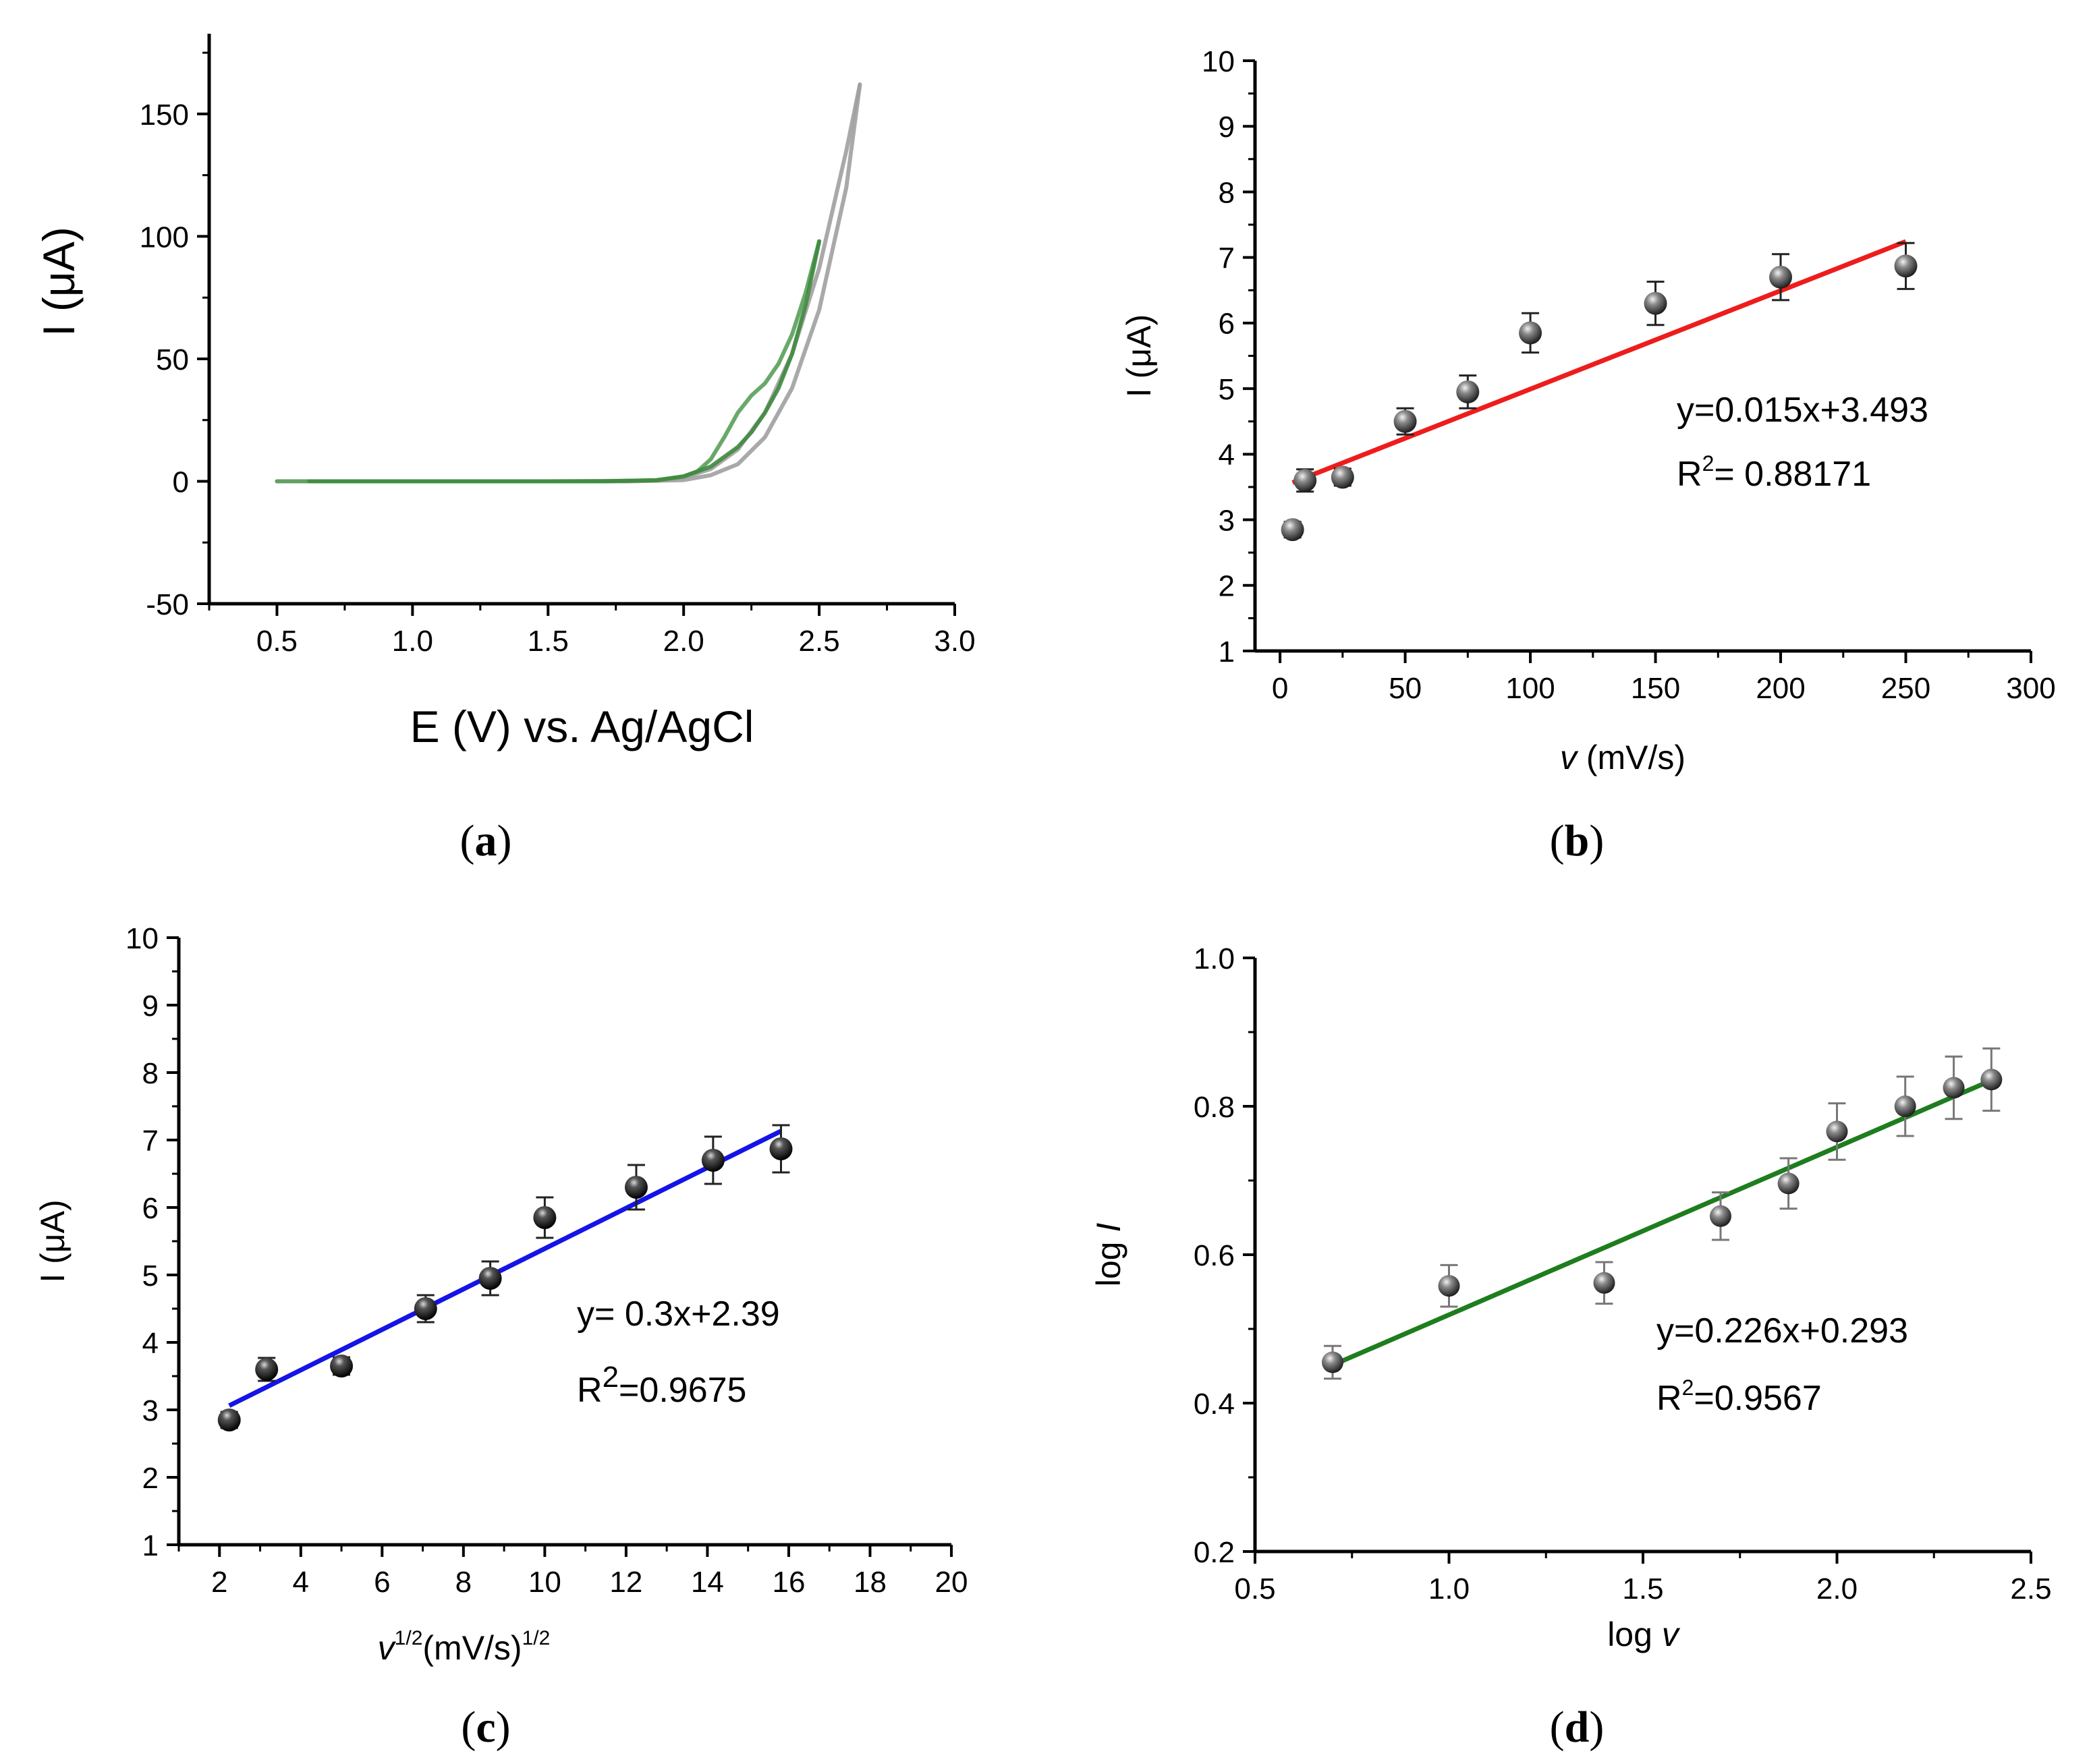 The height and width of the screenshot is (1764, 2091). I want to click on fit-equation: y=0.015x+3.493, so click(1802, 410).